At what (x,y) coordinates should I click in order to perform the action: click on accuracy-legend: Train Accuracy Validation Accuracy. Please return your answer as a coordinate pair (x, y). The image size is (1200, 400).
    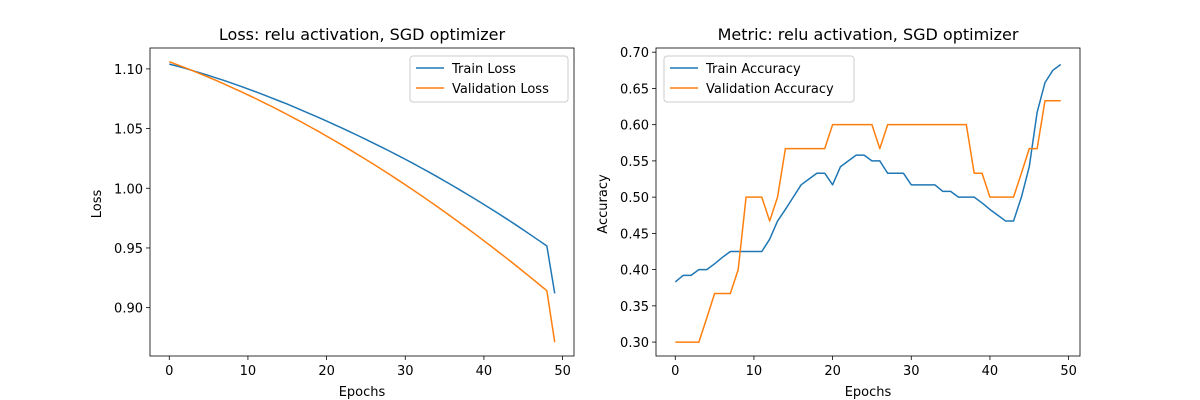
    Looking at the image, I should click on (759, 79).